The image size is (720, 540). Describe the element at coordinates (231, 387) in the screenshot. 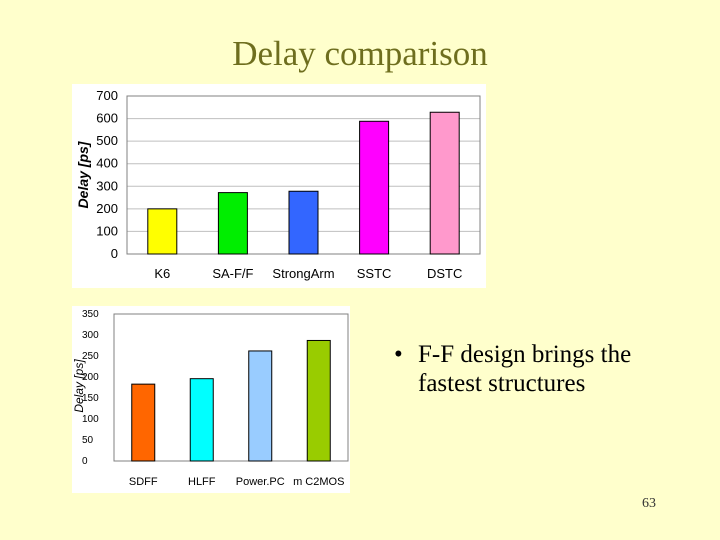

I see `plot-area-frame` at that location.